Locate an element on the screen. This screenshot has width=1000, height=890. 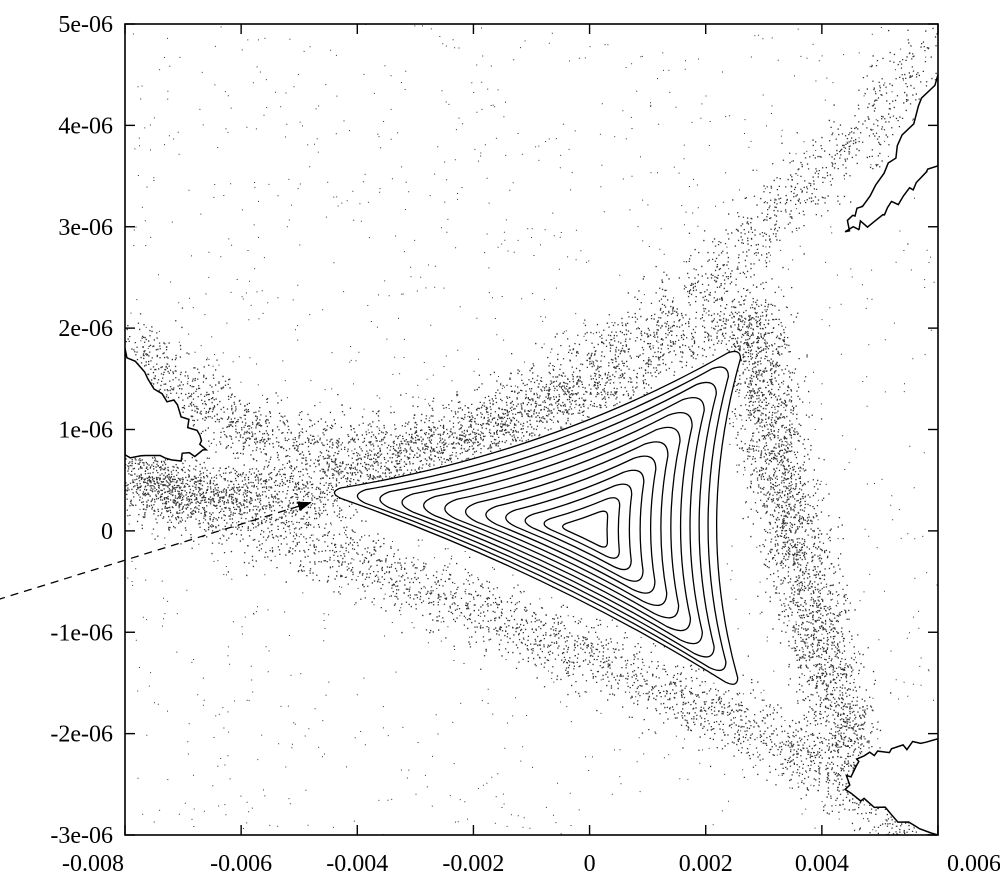
y-tick-label-1: 4e-06 is located at coordinates (85, 126).